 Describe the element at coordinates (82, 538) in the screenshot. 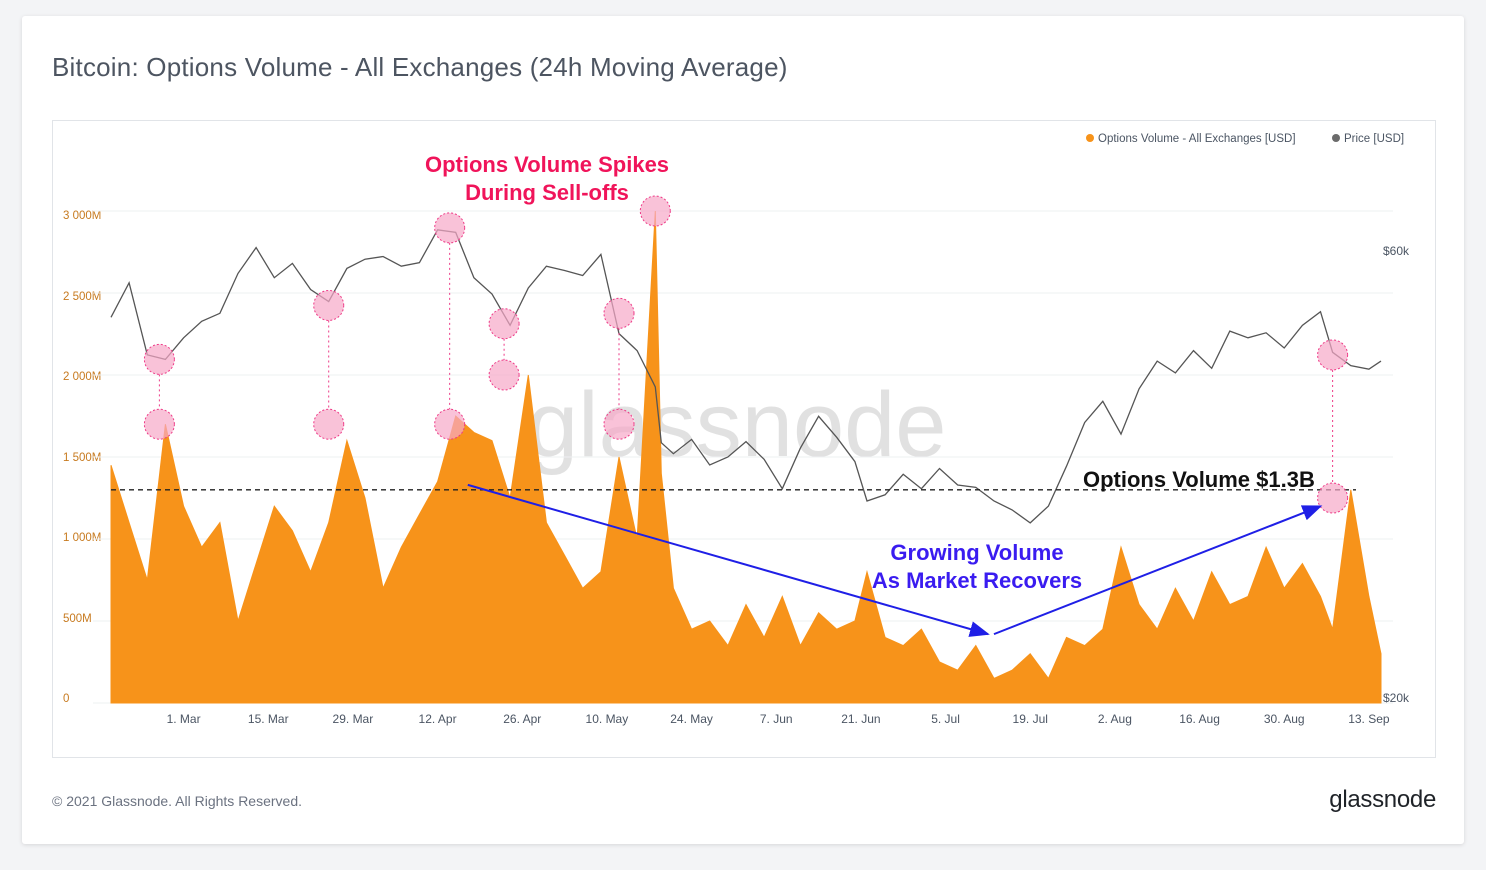

I see `y-tick-label: 1 000M` at that location.